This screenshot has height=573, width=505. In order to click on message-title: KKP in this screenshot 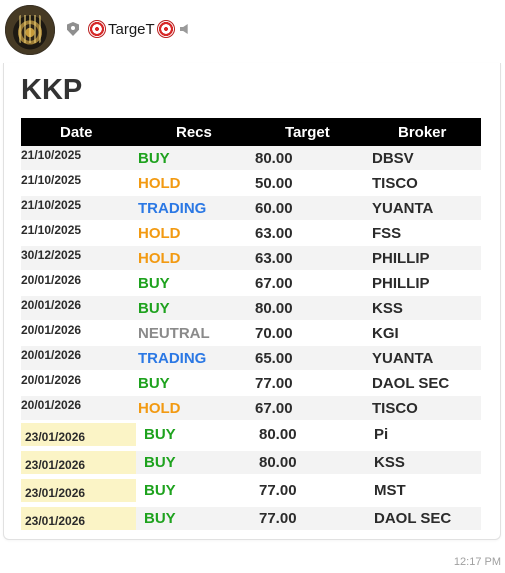, I will do `click(52, 90)`.